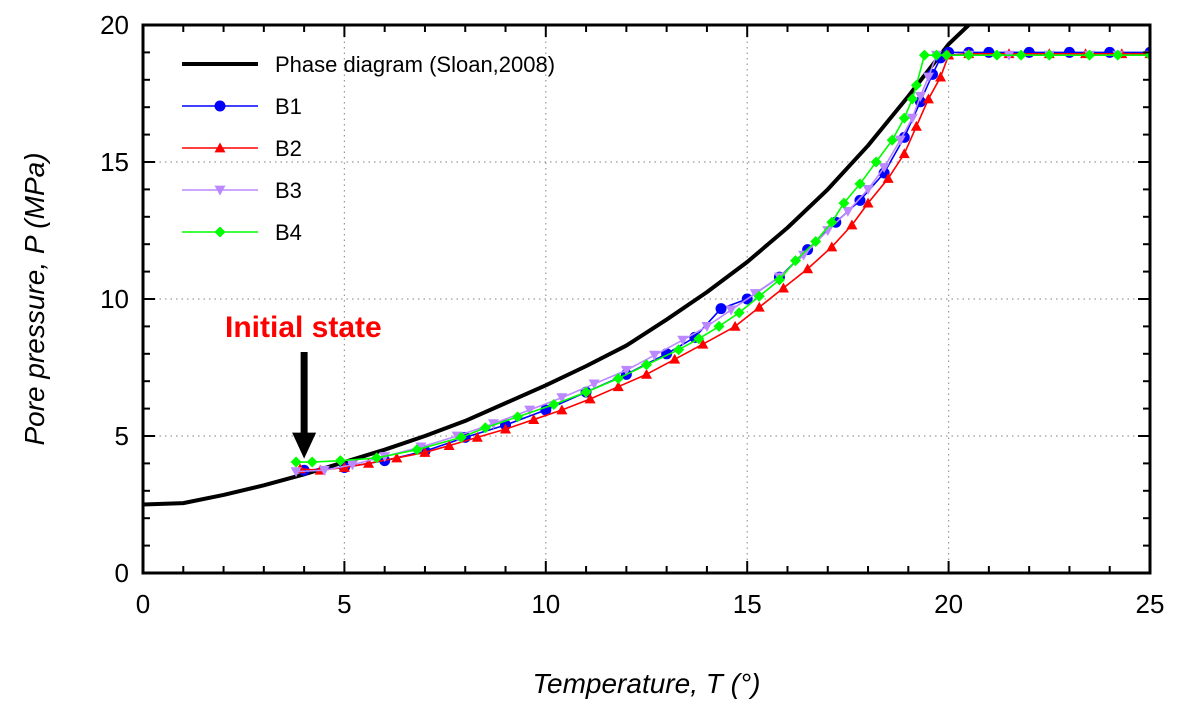 The image size is (1184, 706). Describe the element at coordinates (288, 190) in the screenshot. I see `legend-label-b3: B3` at that location.